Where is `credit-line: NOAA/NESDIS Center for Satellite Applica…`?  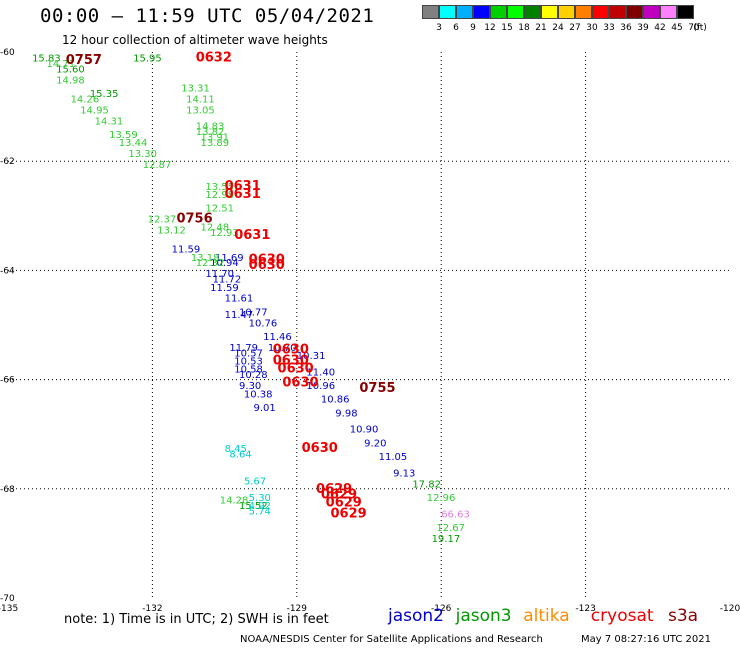
credit-line: NOAA/NESDIS Center for Satellite Applica… is located at coordinates (391, 639).